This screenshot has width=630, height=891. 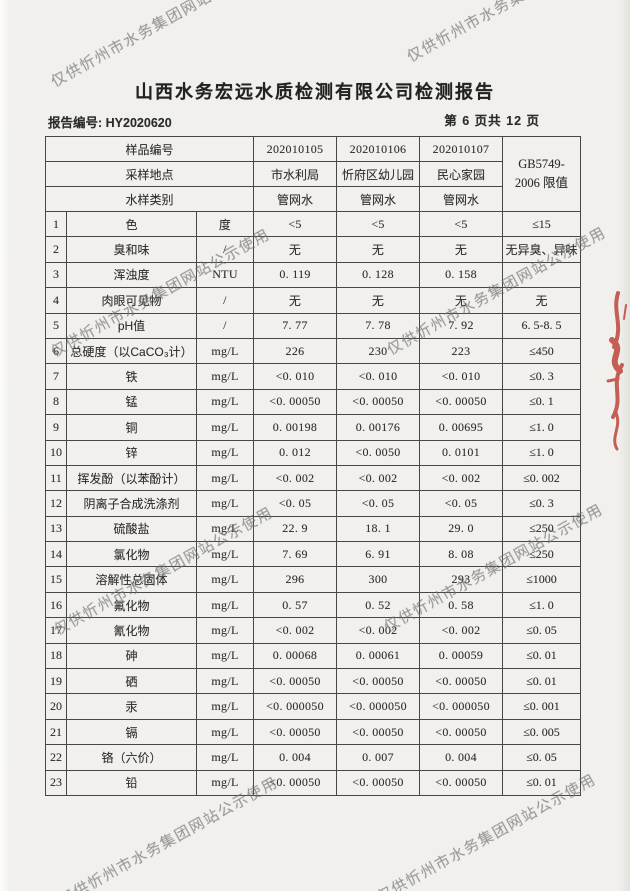 What do you see at coordinates (56, 554) in the screenshot?
I see `row-number: 14` at bounding box center [56, 554].